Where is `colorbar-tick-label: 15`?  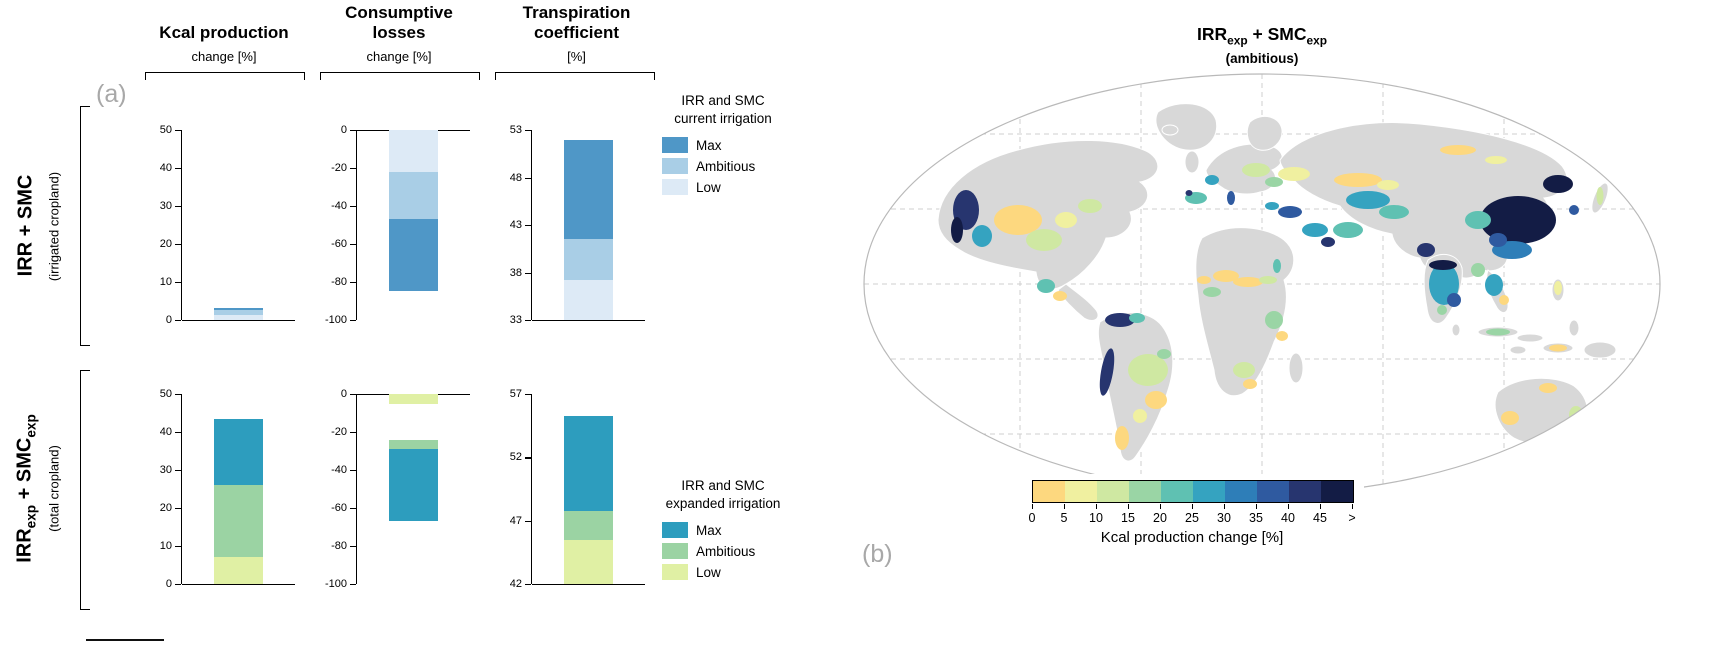
colorbar-tick-label: 15 is located at coordinates (1128, 518).